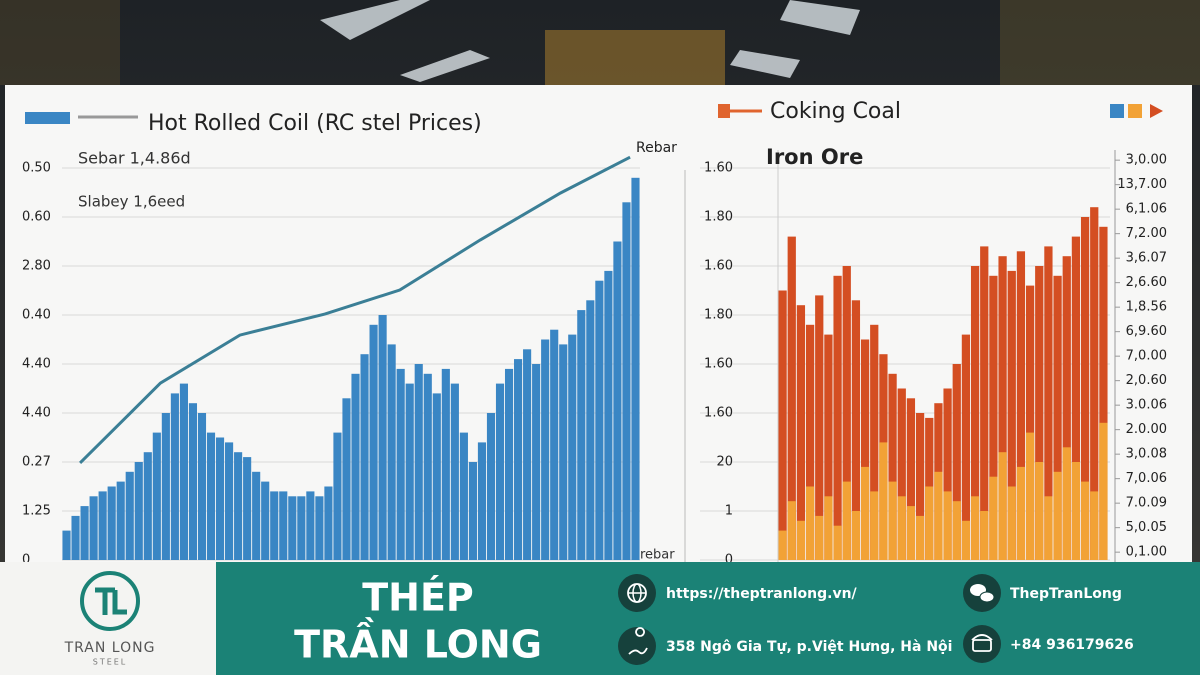 The height and width of the screenshot is (675, 1200). I want to click on y2-tick-label: 2.0.00, so click(1146, 429).